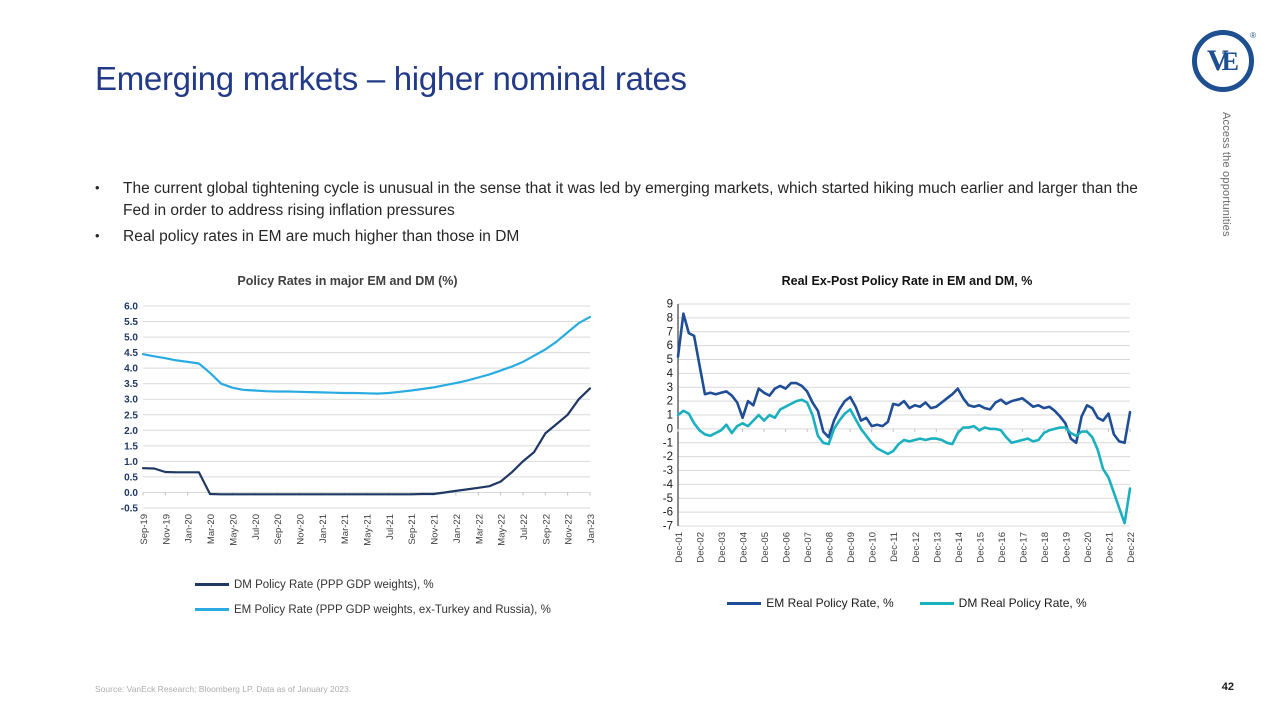 The width and height of the screenshot is (1276, 717). I want to click on svg-text: -2, so click(668, 457).